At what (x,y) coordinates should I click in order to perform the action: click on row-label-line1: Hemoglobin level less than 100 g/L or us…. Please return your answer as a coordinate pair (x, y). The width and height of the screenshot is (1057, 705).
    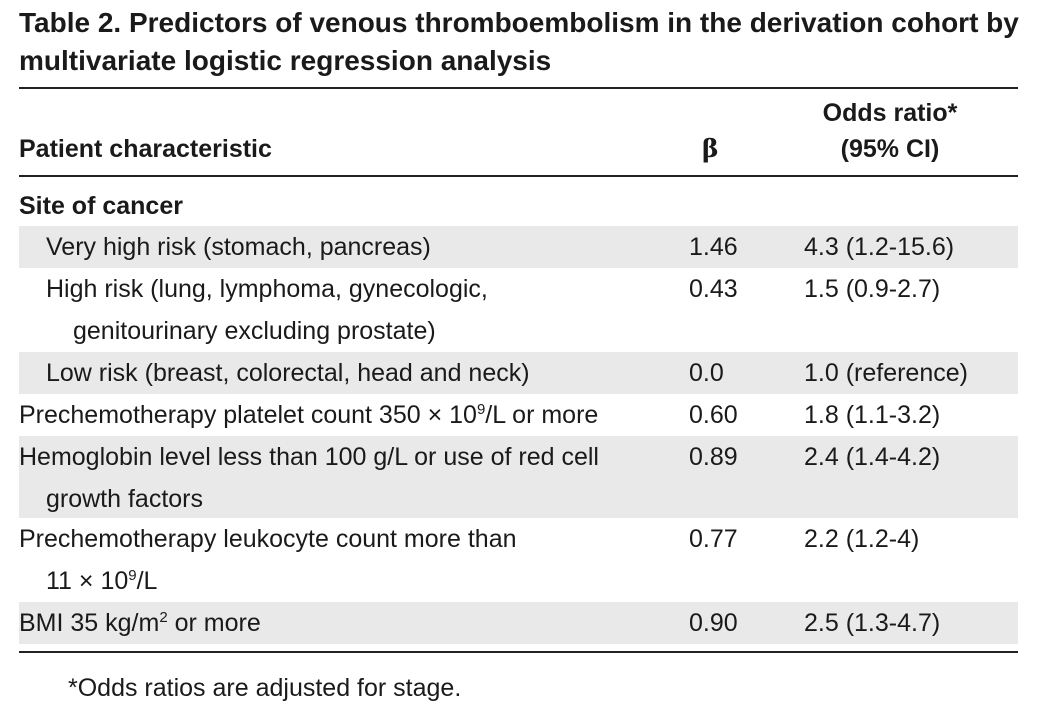
    Looking at the image, I should click on (309, 457).